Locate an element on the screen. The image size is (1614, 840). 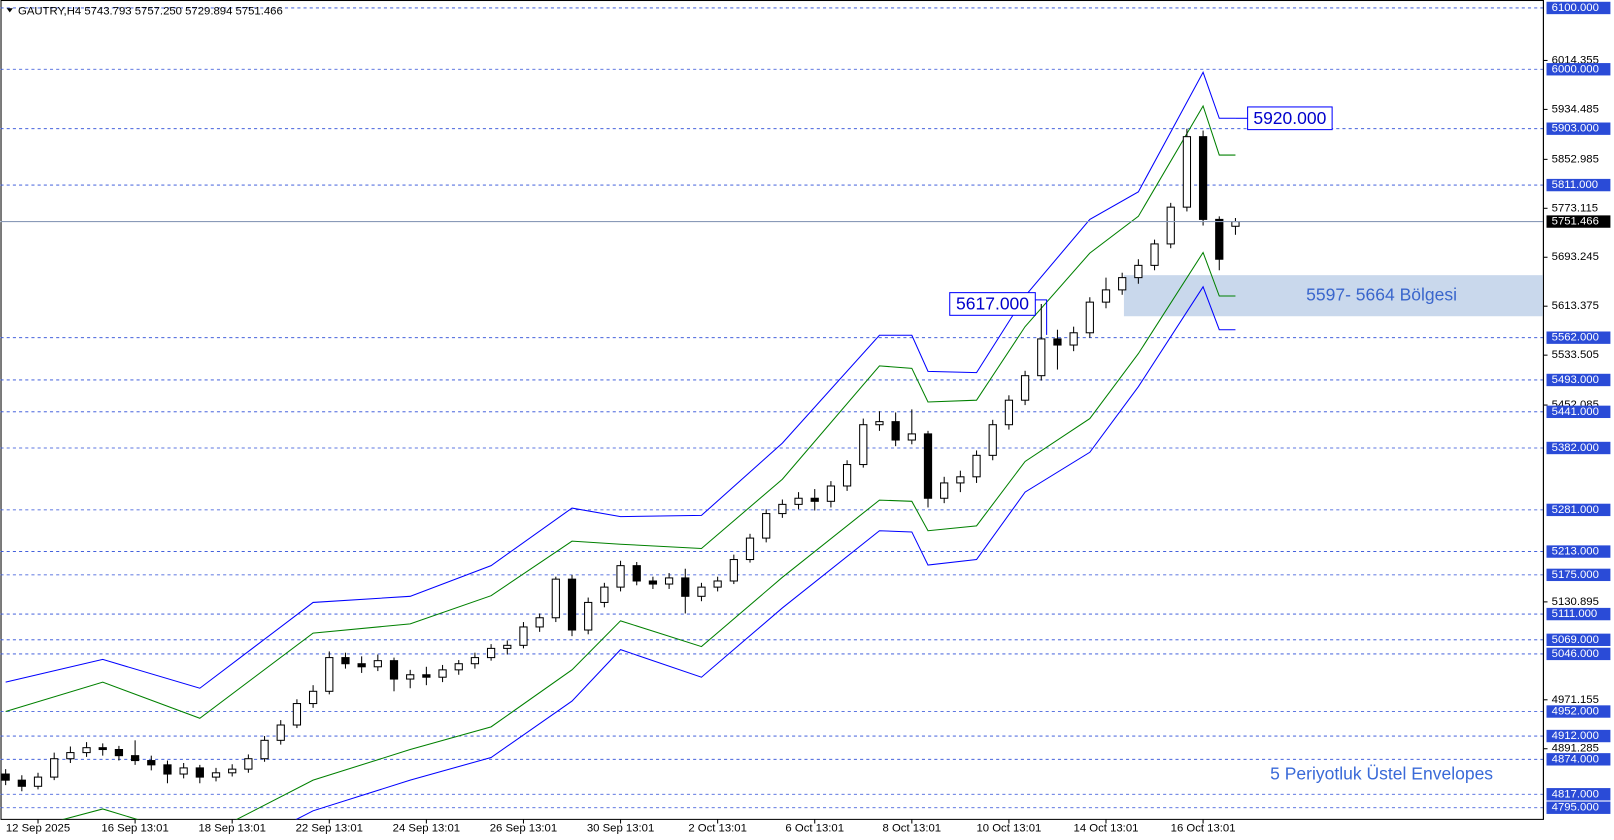
x-tick-label: 10 Oct 13:01 is located at coordinates (1008, 829).